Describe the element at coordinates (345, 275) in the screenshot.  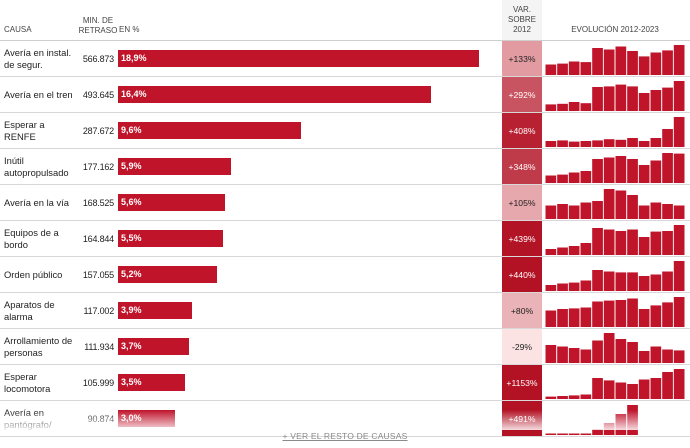
I see `table-row: Orden público 157.055 5,2% +440%` at that location.